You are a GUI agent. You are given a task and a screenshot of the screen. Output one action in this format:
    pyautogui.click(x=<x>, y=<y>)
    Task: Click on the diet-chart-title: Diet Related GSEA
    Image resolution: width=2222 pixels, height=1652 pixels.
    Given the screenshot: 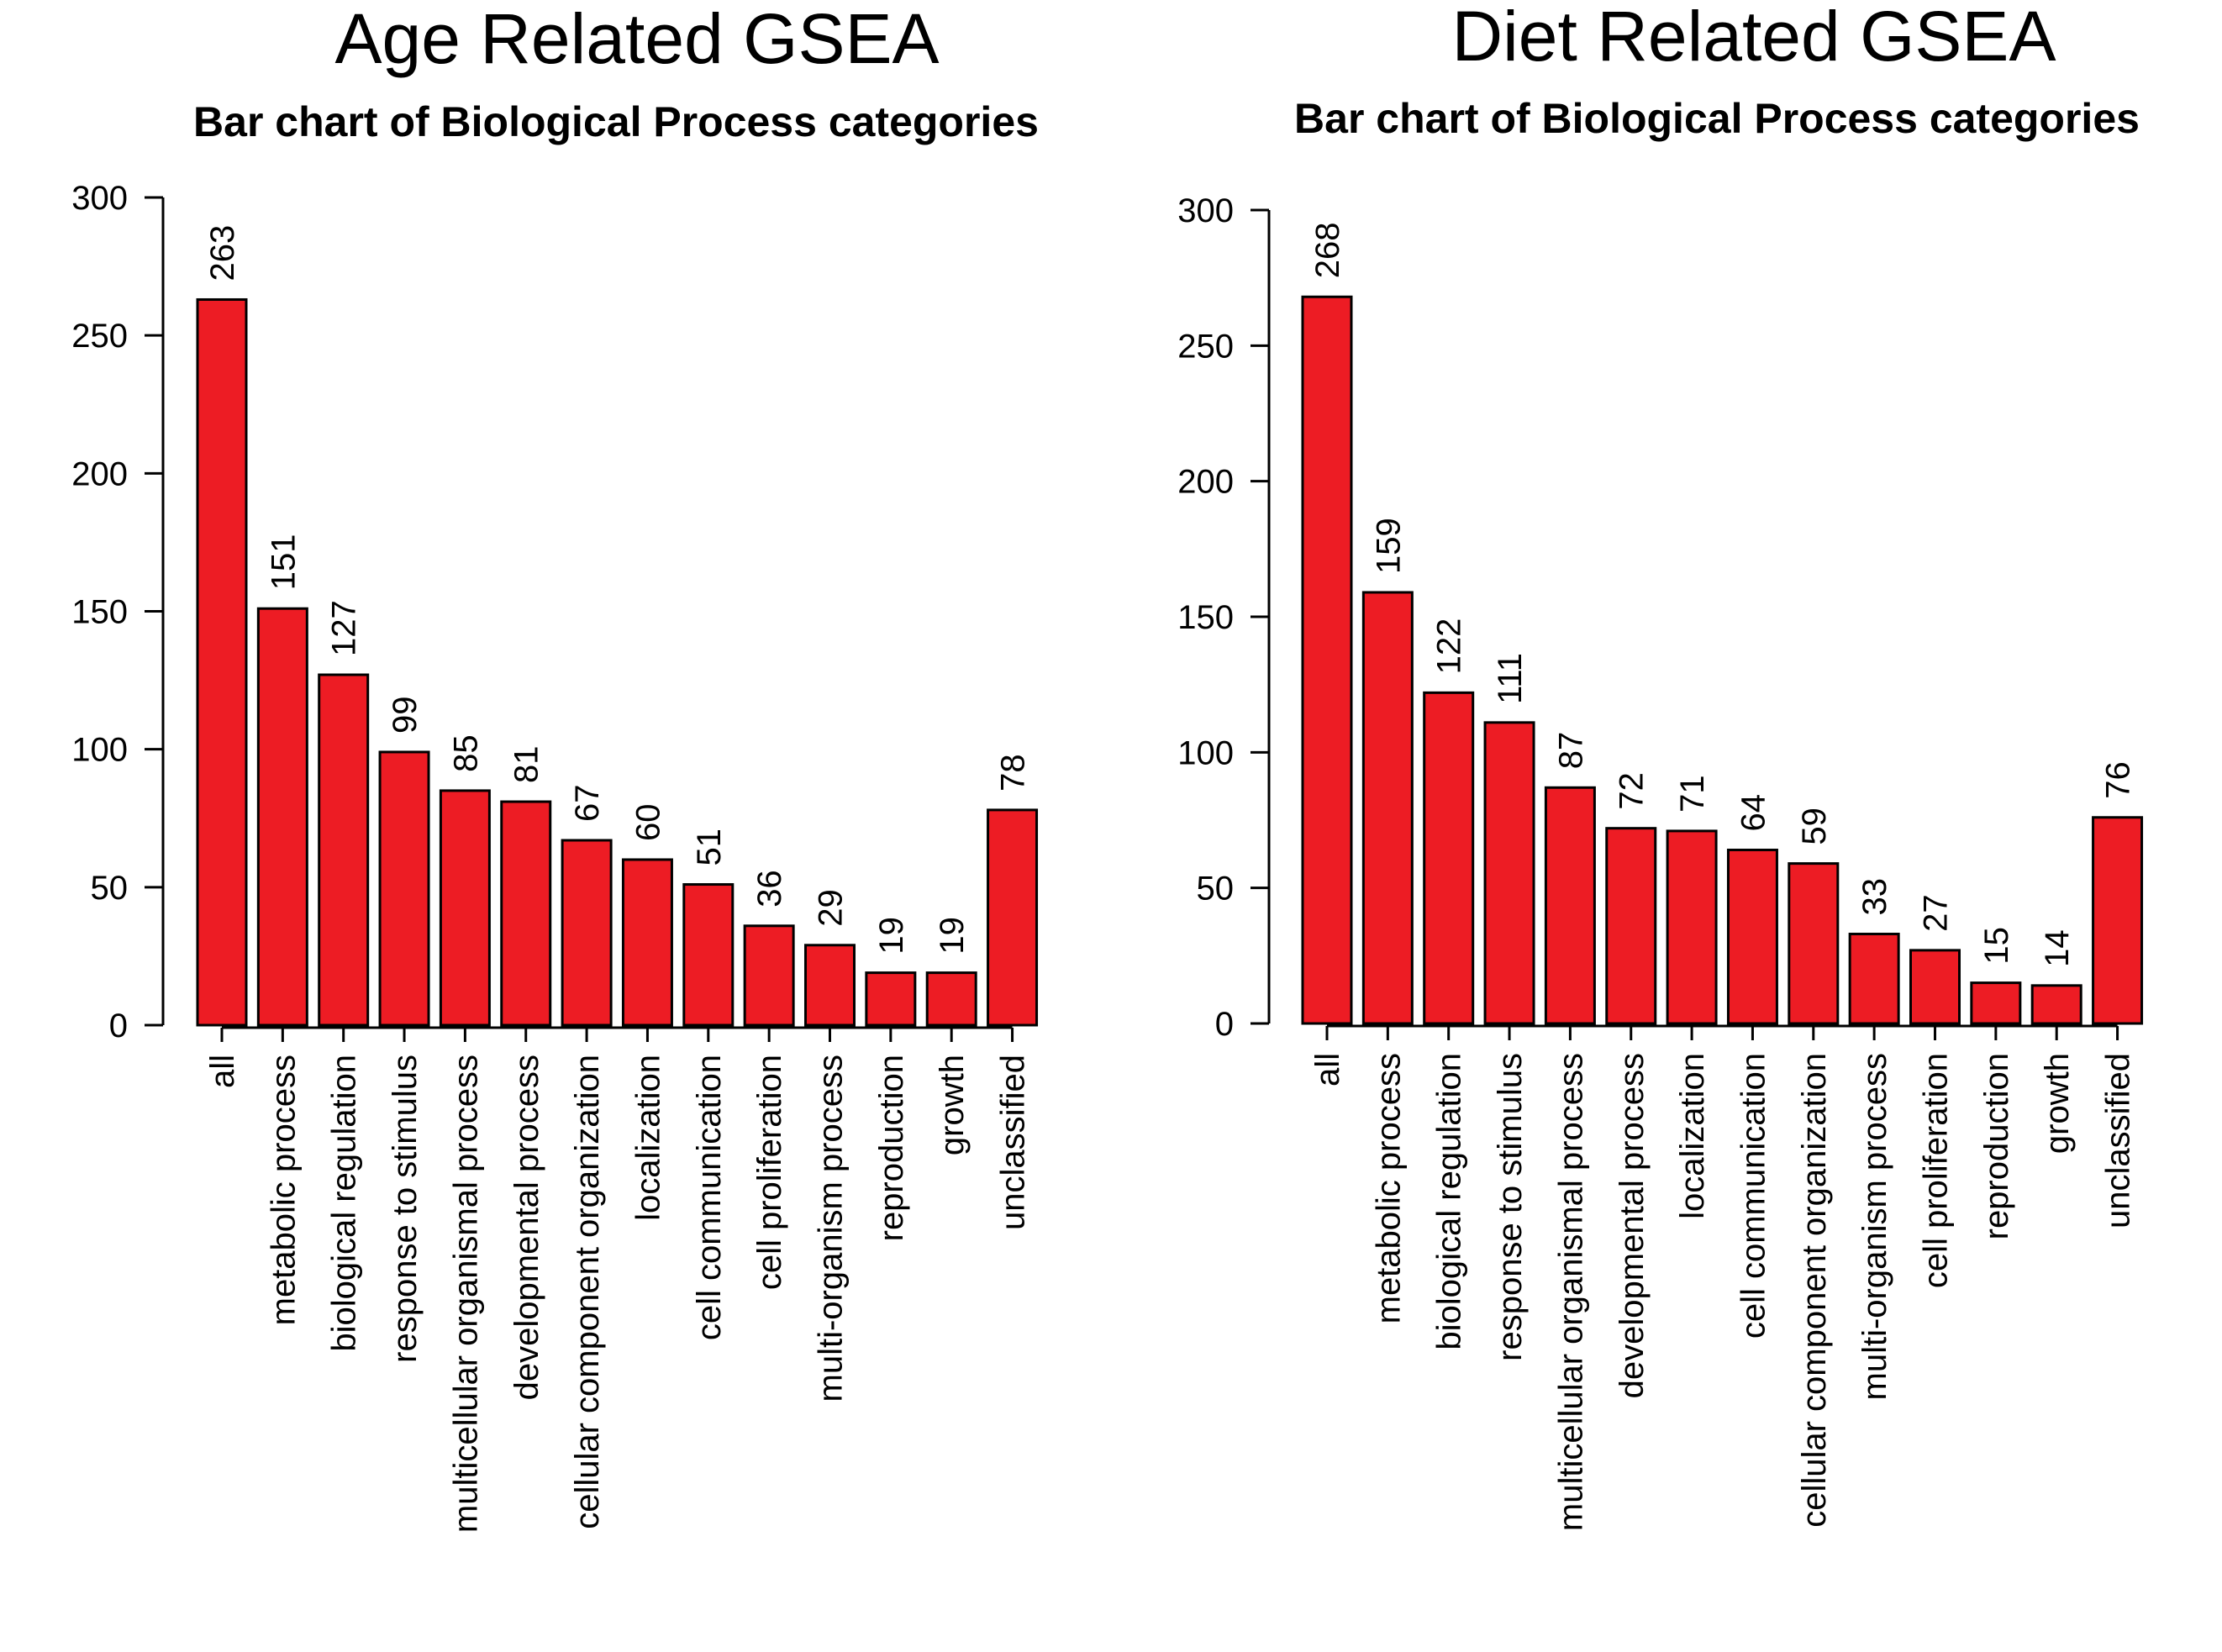 What is the action you would take?
    pyautogui.click(x=1753, y=38)
    